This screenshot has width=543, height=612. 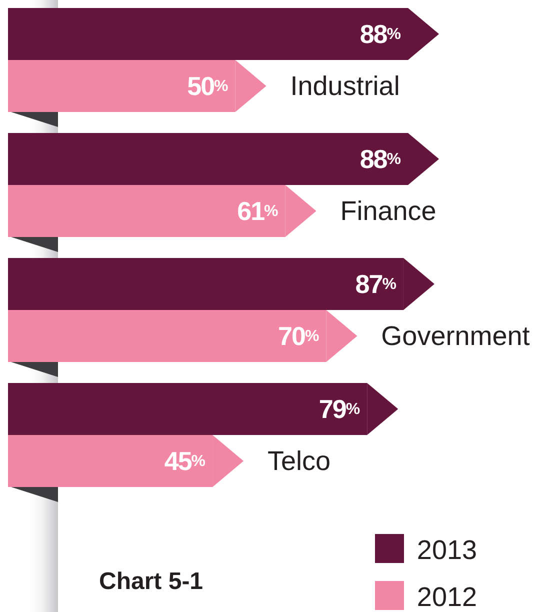 What do you see at coordinates (151, 581) in the screenshot?
I see `caption: Chart 5-1` at bounding box center [151, 581].